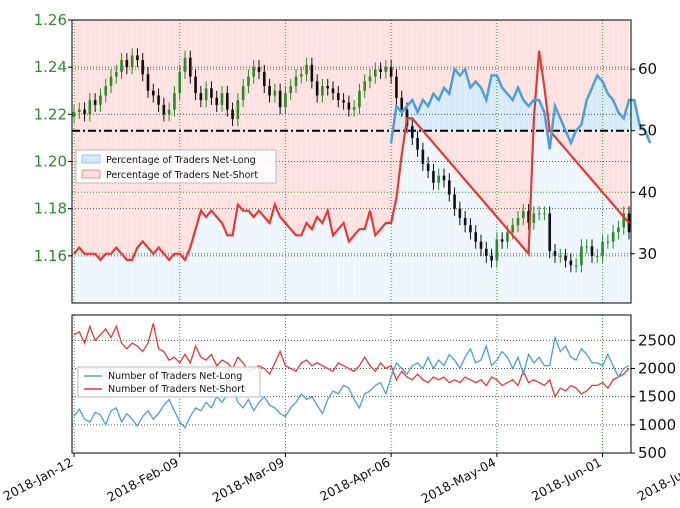  I want to click on legend-label-short: Percentage of Traders Net-Short, so click(182, 175).